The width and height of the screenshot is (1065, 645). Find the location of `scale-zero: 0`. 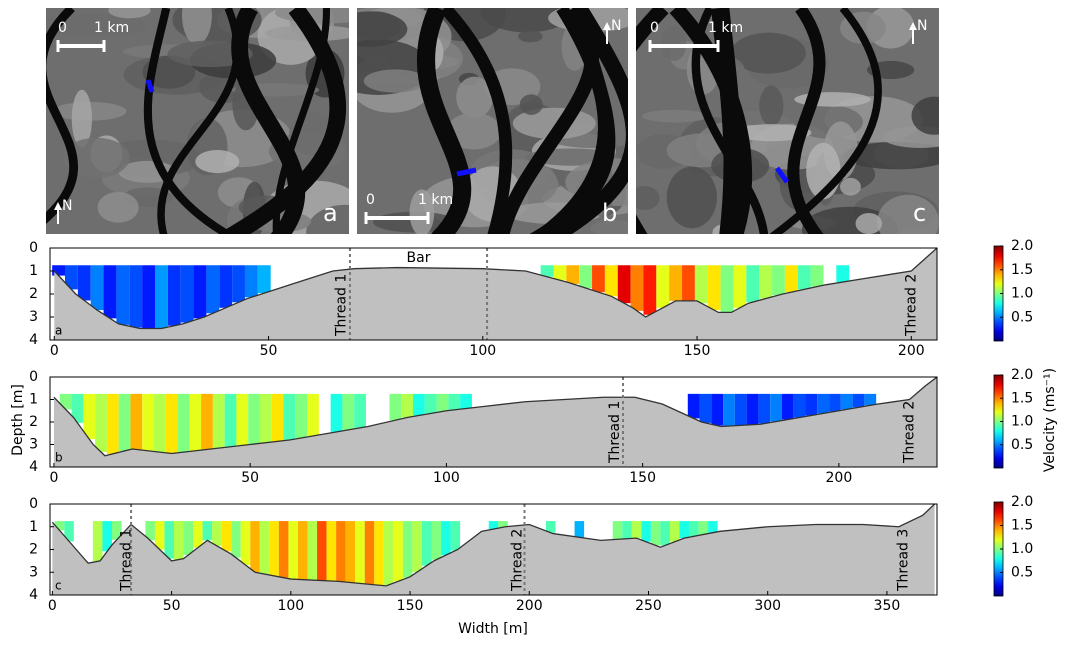

scale-zero: 0 is located at coordinates (370, 200).